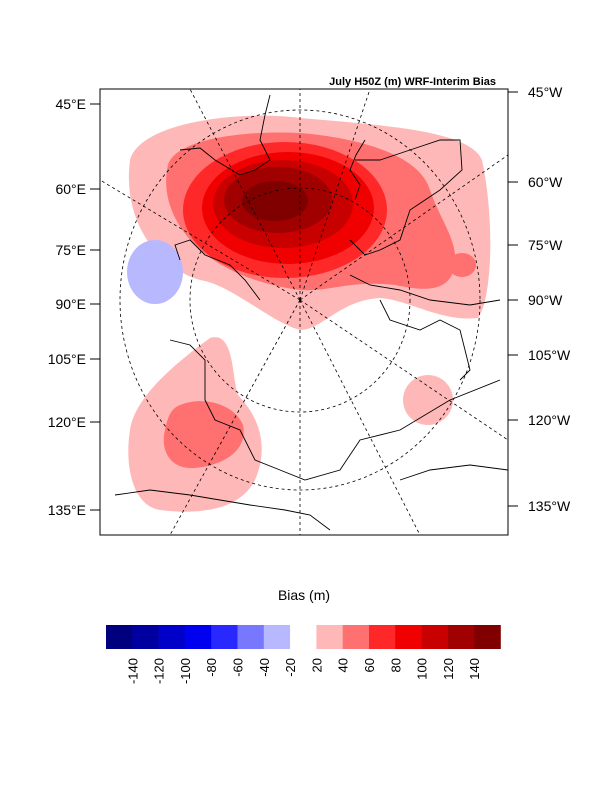 Image resolution: width=612 pixels, height=792 pixels. I want to click on left-label: 45°E, so click(70, 104).